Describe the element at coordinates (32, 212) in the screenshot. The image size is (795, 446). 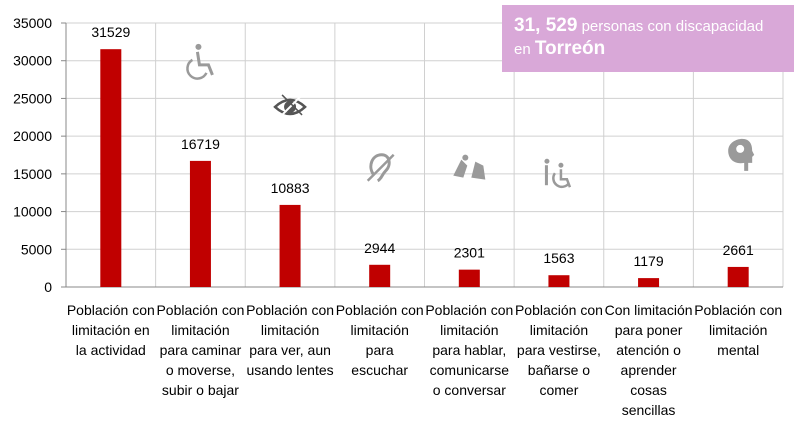
I see `y-tick-label: 10000` at that location.